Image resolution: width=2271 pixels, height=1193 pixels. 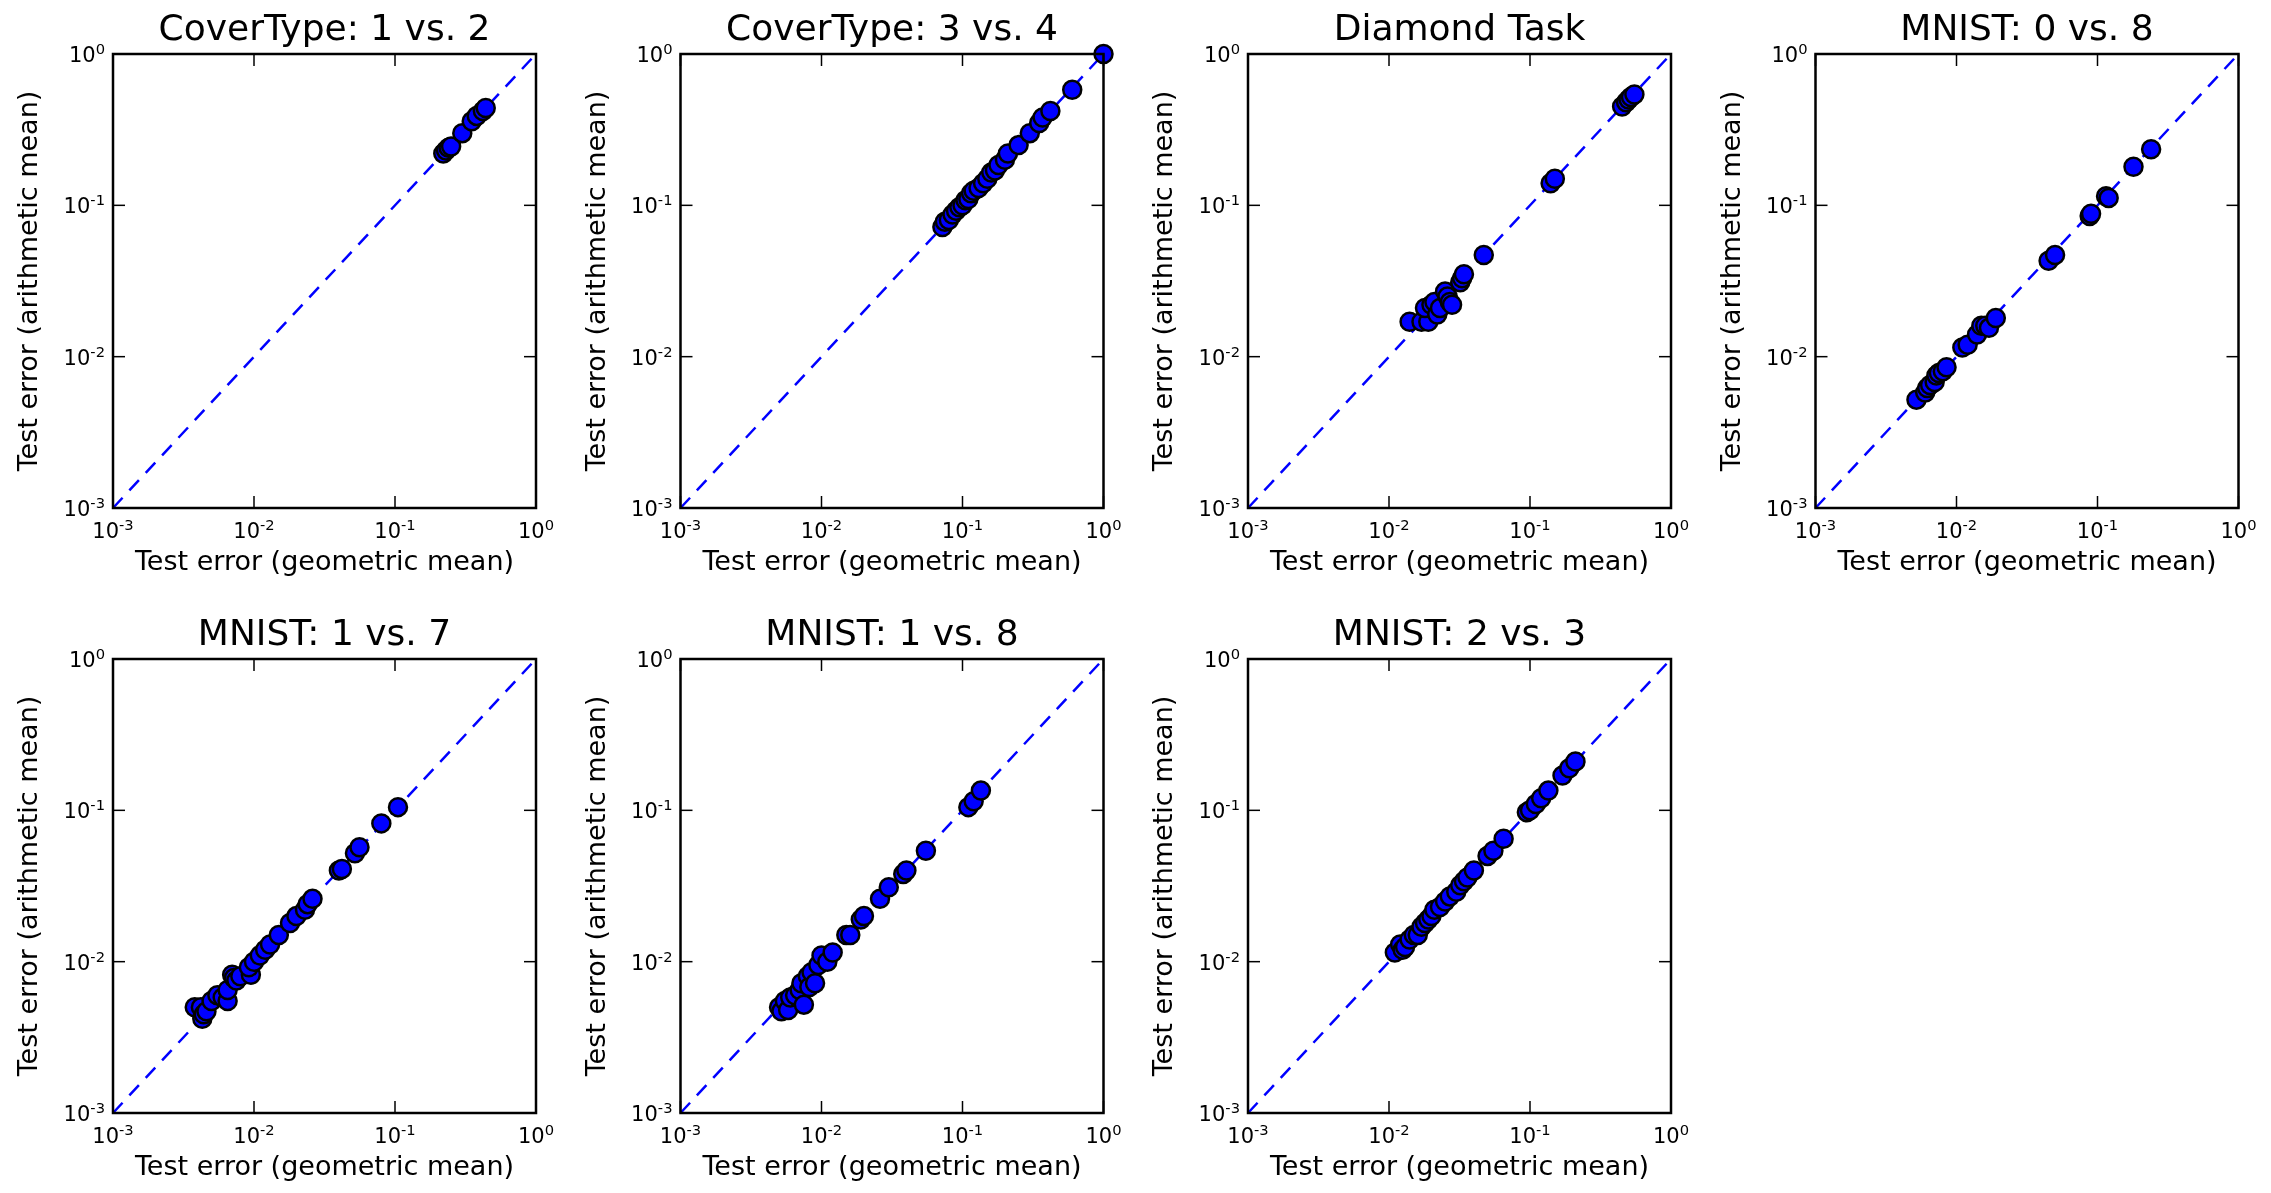 What do you see at coordinates (1459, 632) in the screenshot?
I see `chart-title: MNIST: 2 vs. 3` at bounding box center [1459, 632].